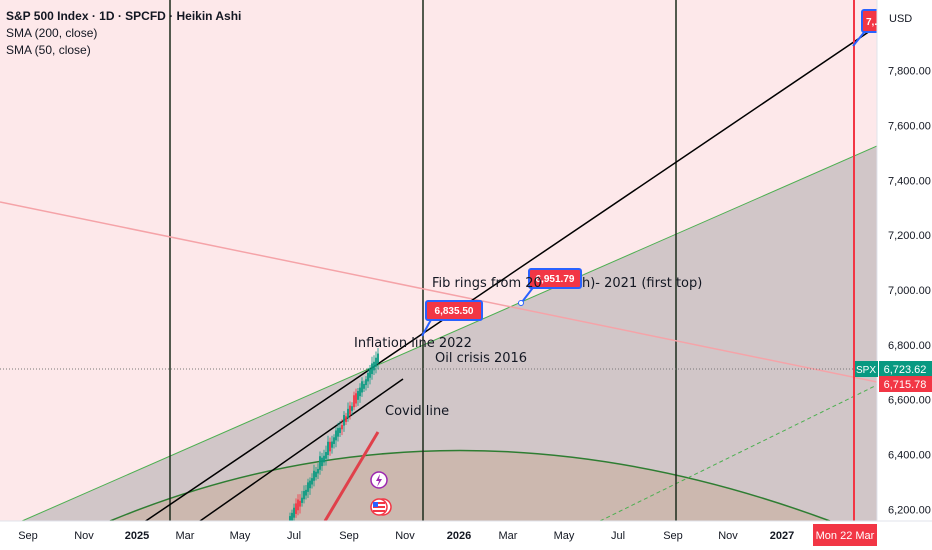  Describe the element at coordinates (294, 536) in the screenshot. I see `time-axis-label: Jul` at that location.